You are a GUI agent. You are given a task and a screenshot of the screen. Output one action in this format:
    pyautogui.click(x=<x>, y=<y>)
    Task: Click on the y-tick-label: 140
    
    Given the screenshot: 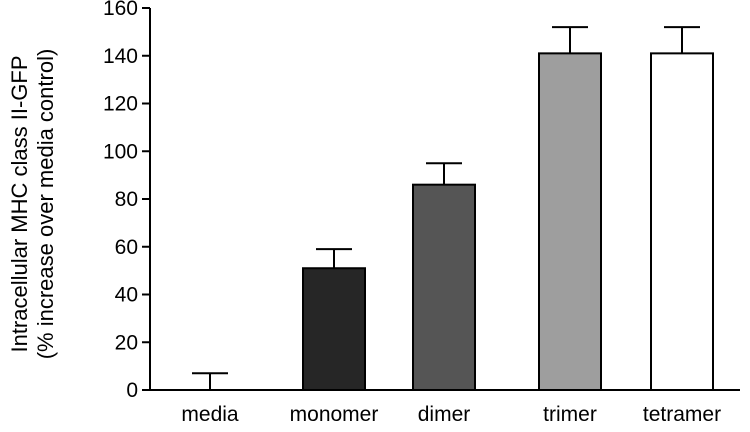 What is the action you would take?
    pyautogui.click(x=120, y=56)
    